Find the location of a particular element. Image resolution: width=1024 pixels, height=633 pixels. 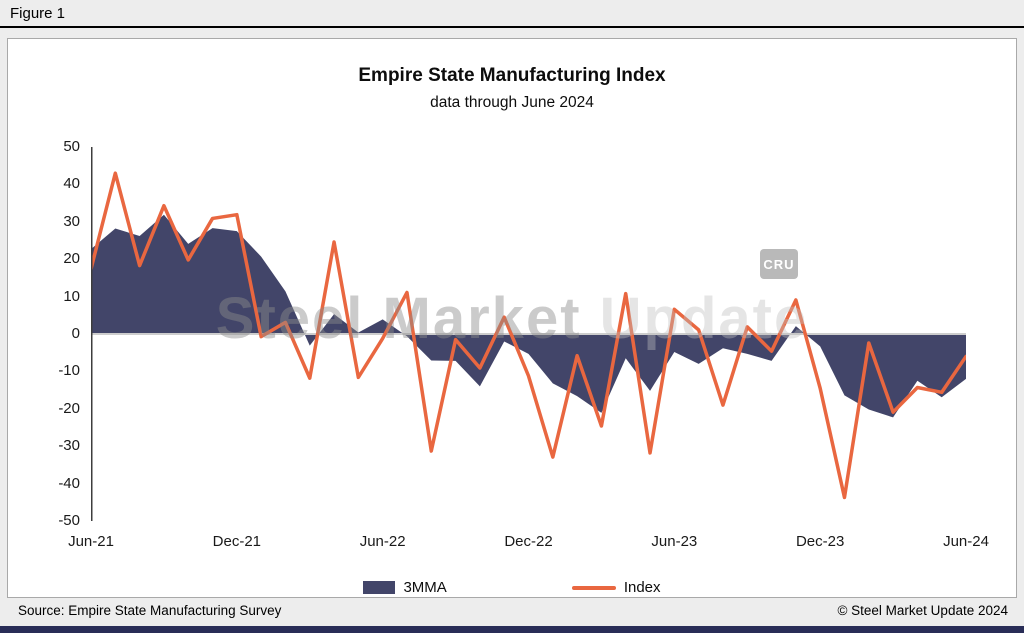

chart-legend: 3MMA Index is located at coordinates (512, 587).